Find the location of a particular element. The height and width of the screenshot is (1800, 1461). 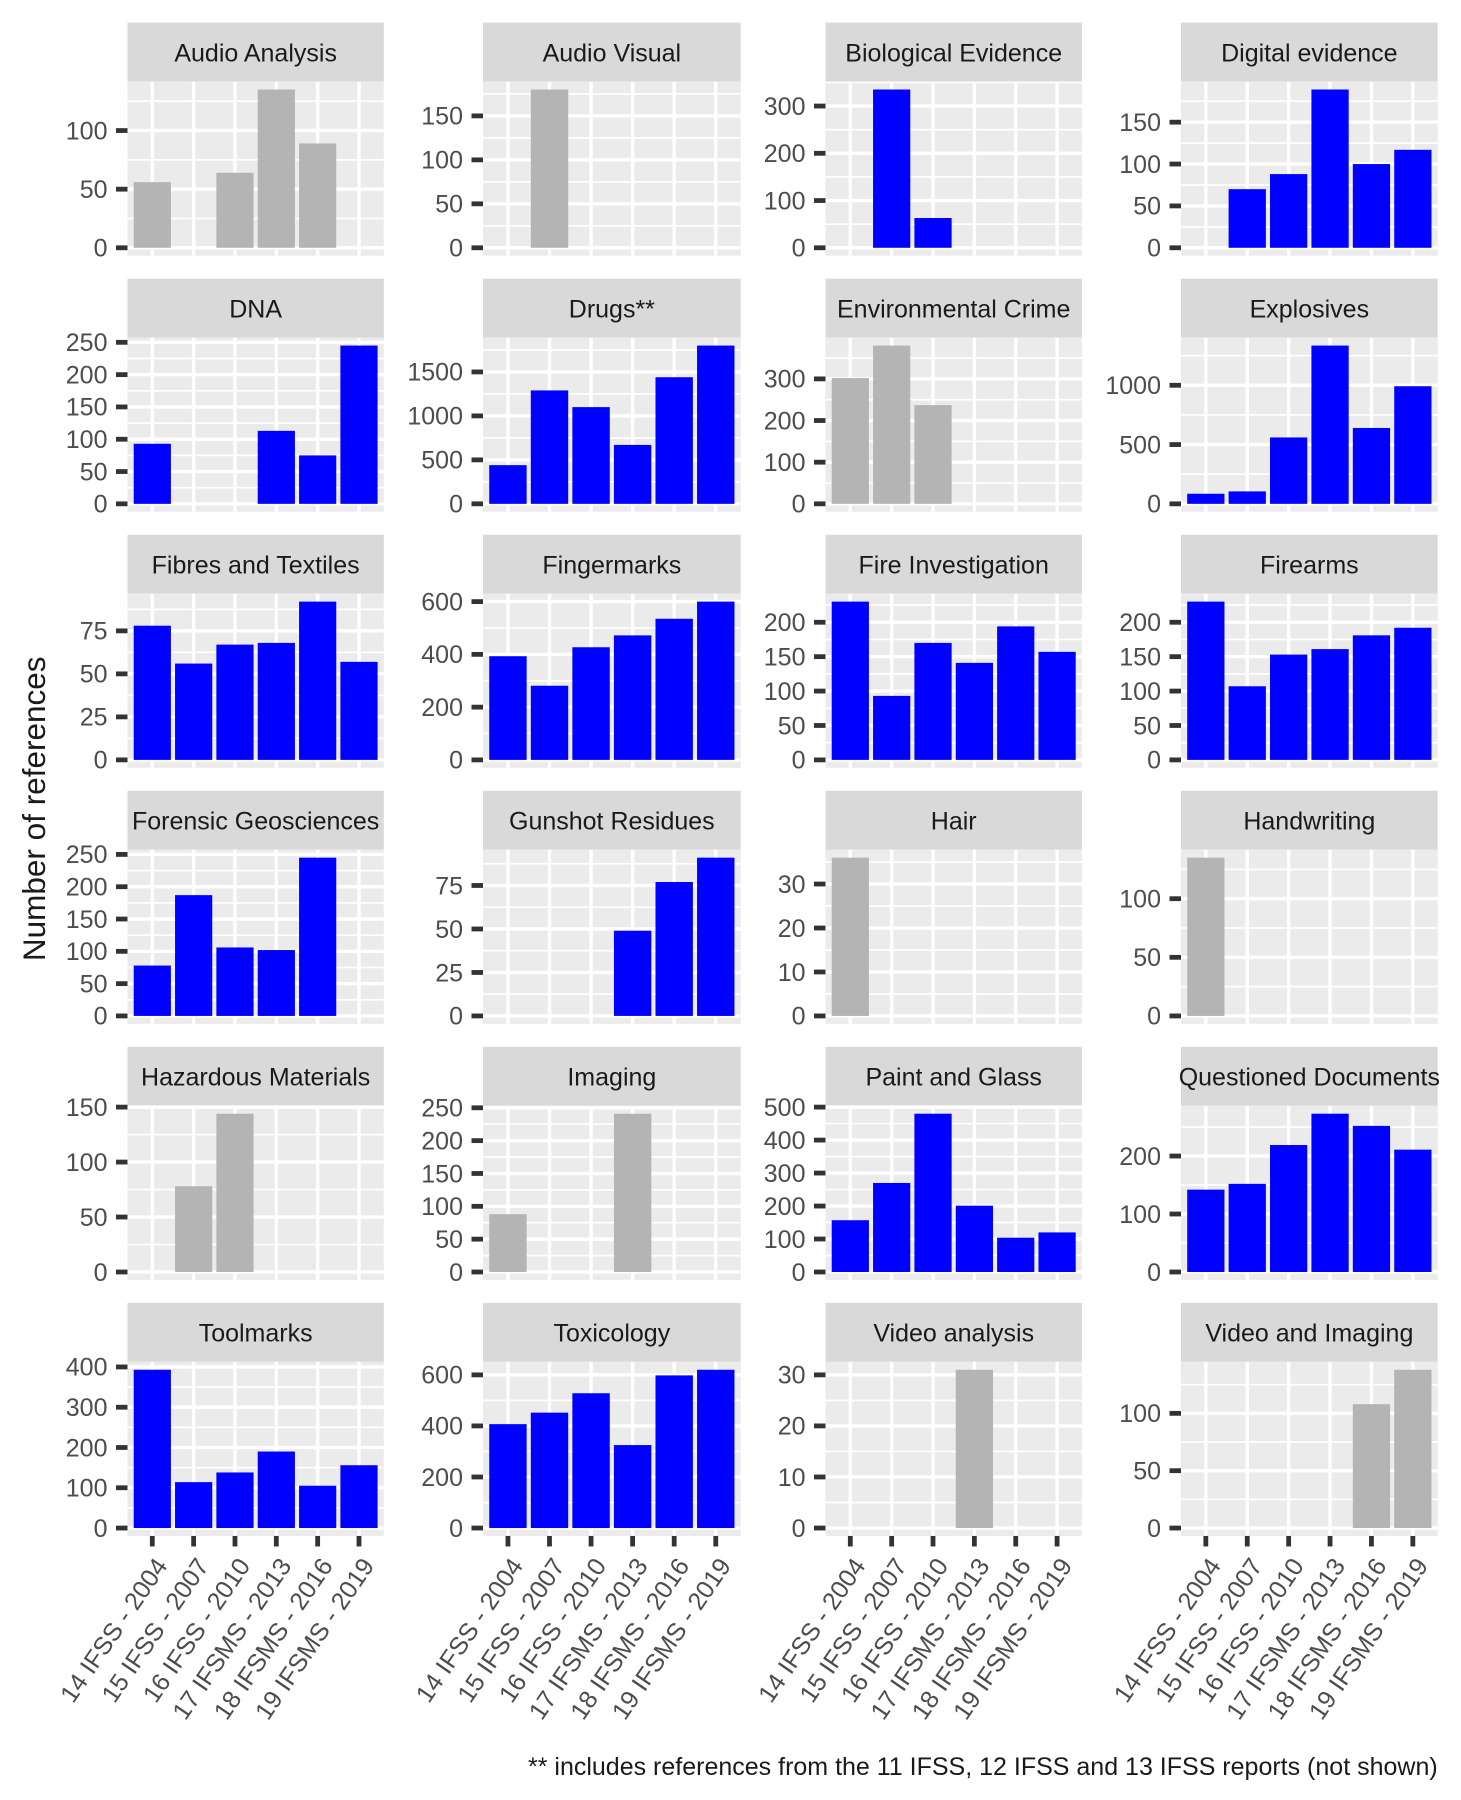

svg-text: Toxicology is located at coordinates (611, 1334).